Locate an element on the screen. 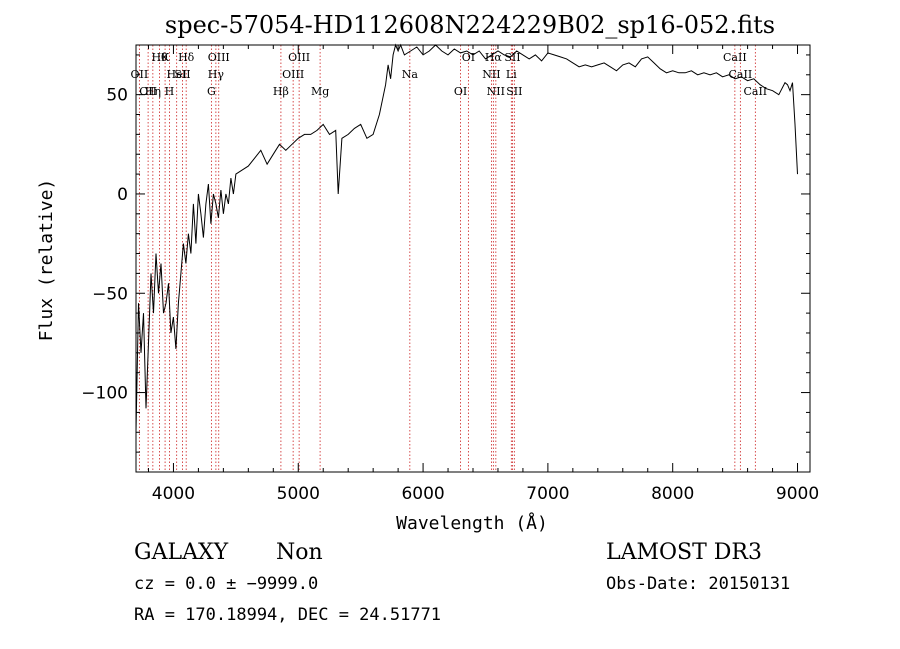 The height and width of the screenshot is (649, 900). line-label-H: H is located at coordinates (170, 91).